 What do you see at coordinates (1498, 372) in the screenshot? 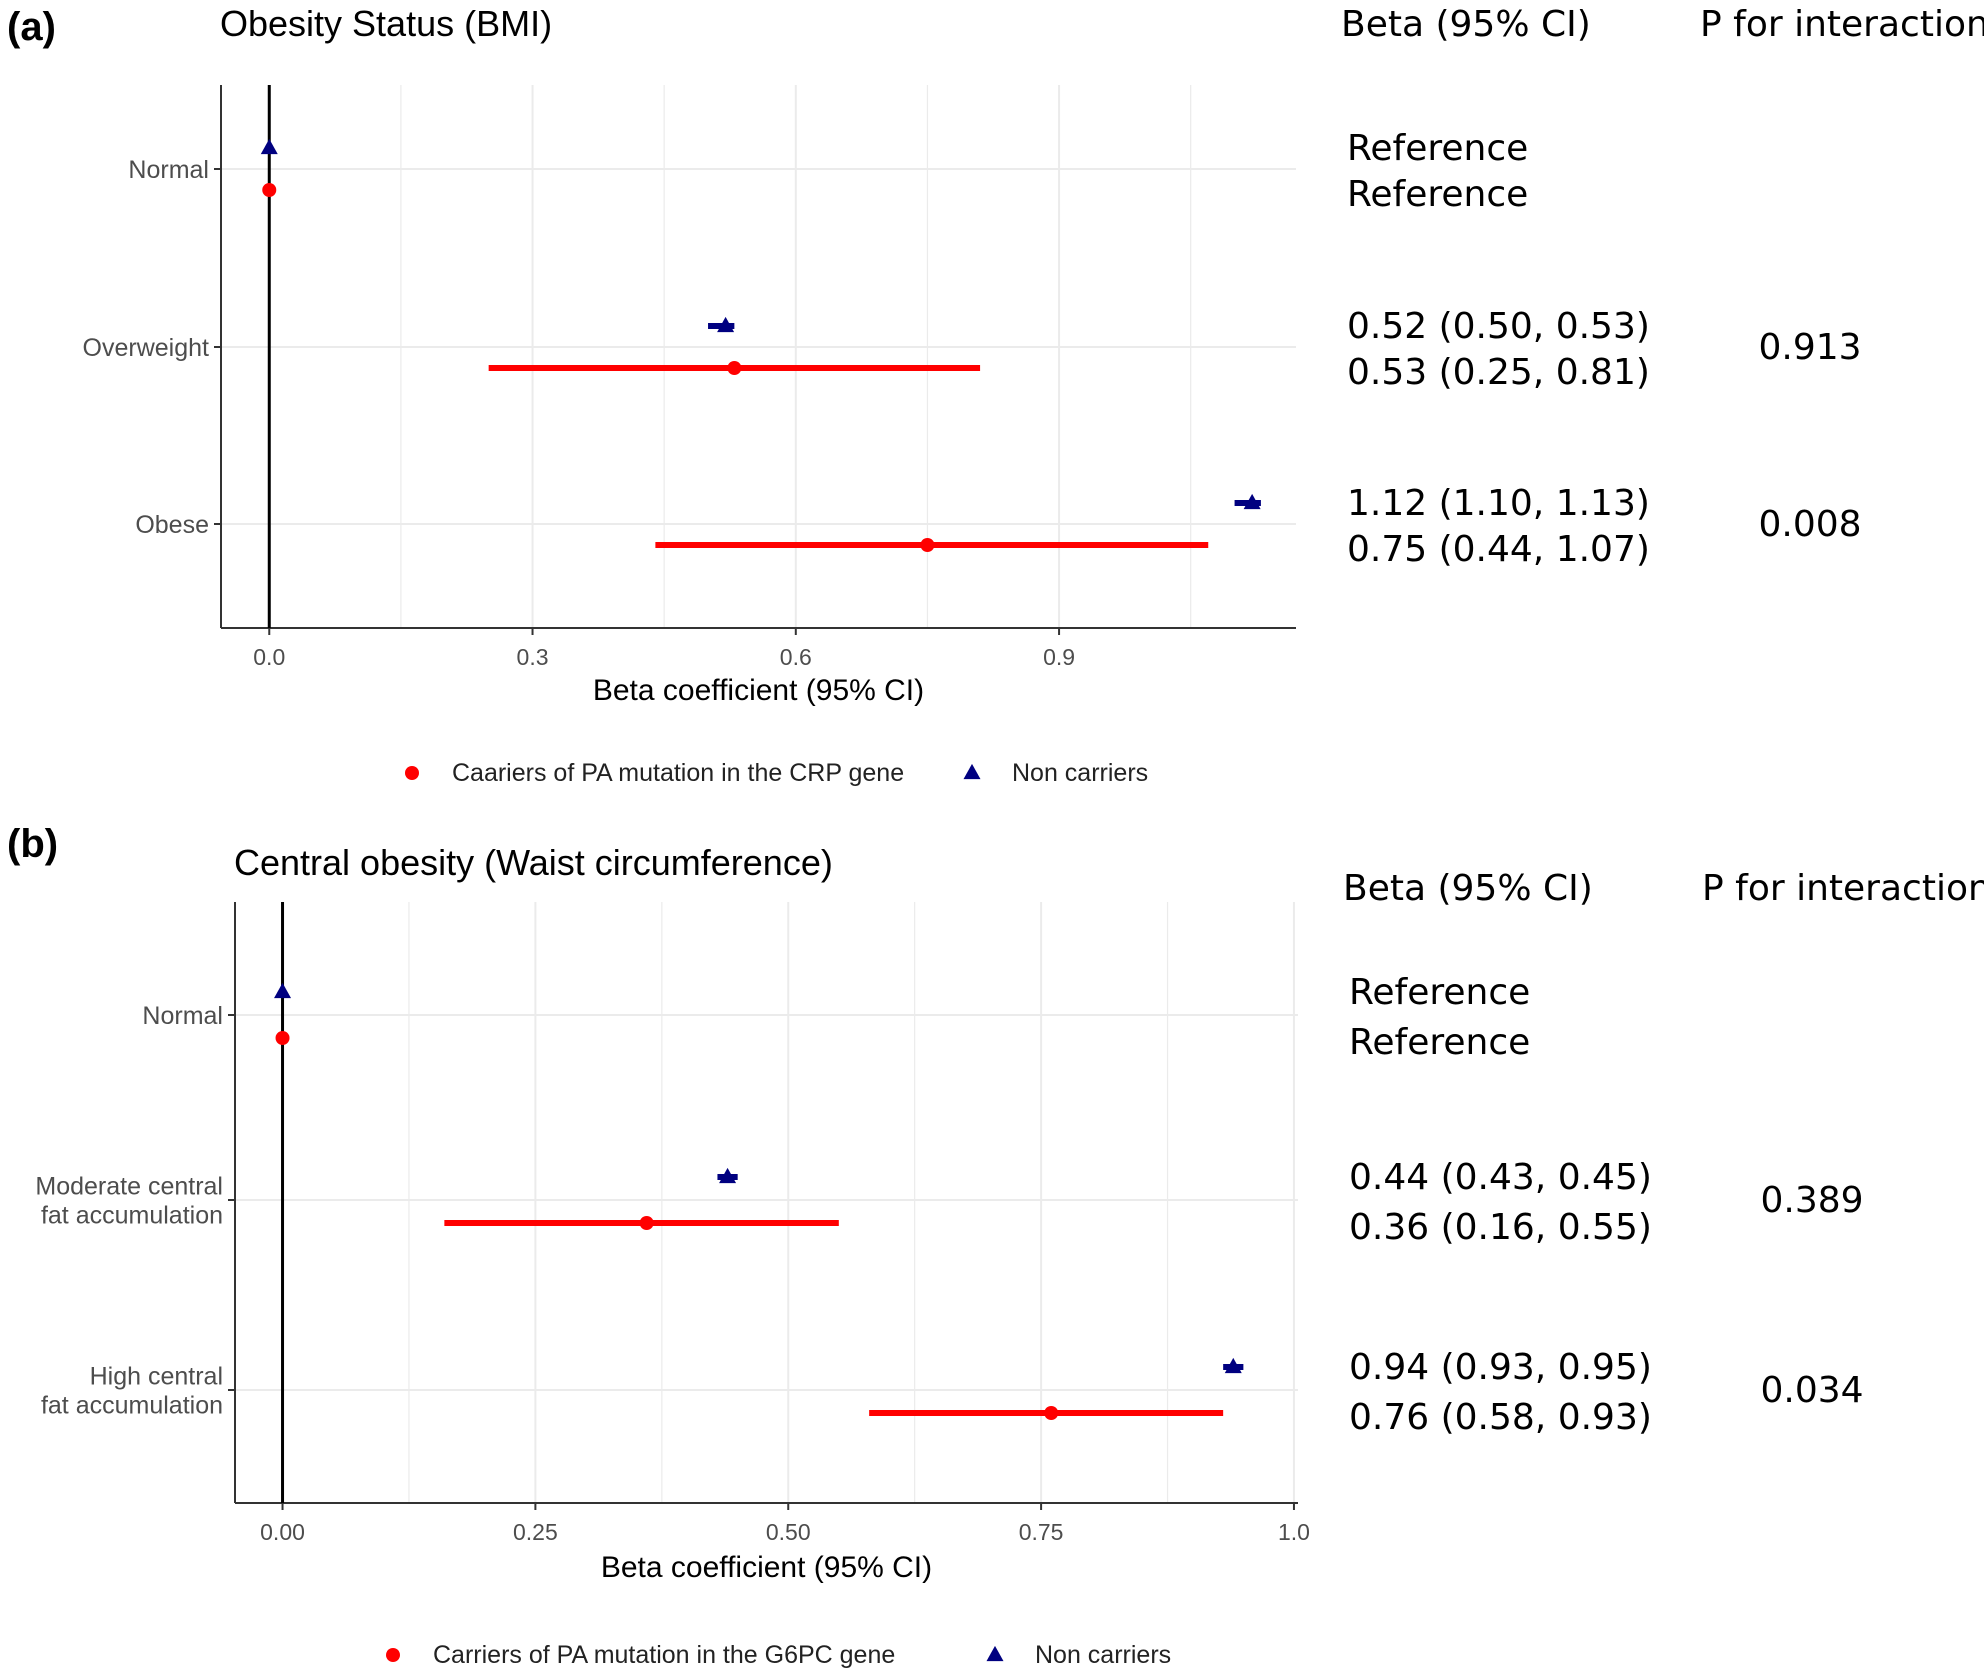
I see `carriers-beta-text: 0.53 (0.25, 0.81)` at bounding box center [1498, 372].